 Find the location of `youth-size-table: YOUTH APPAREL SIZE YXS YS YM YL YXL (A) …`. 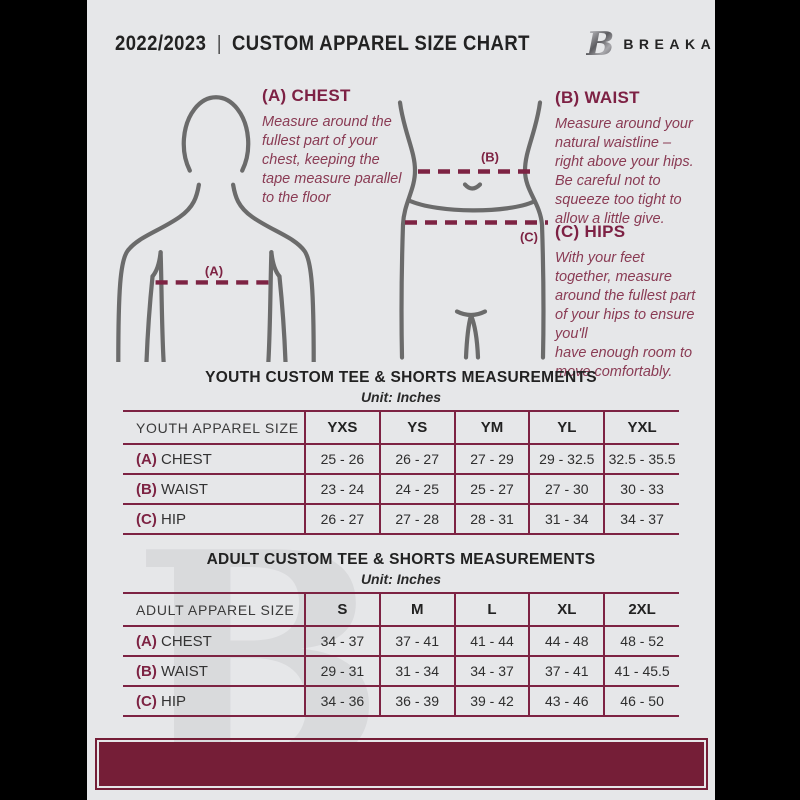

youth-size-table: YOUTH APPAREL SIZE YXS YS YM YL YXL (A) … is located at coordinates (401, 472).